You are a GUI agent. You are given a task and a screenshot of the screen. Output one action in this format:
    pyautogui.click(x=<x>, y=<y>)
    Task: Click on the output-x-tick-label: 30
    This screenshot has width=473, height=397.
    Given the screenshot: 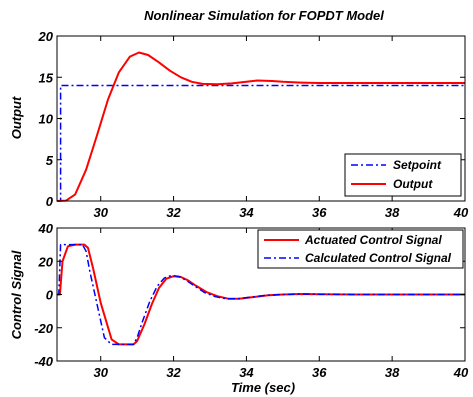 What is the action you would take?
    pyautogui.click(x=100, y=212)
    